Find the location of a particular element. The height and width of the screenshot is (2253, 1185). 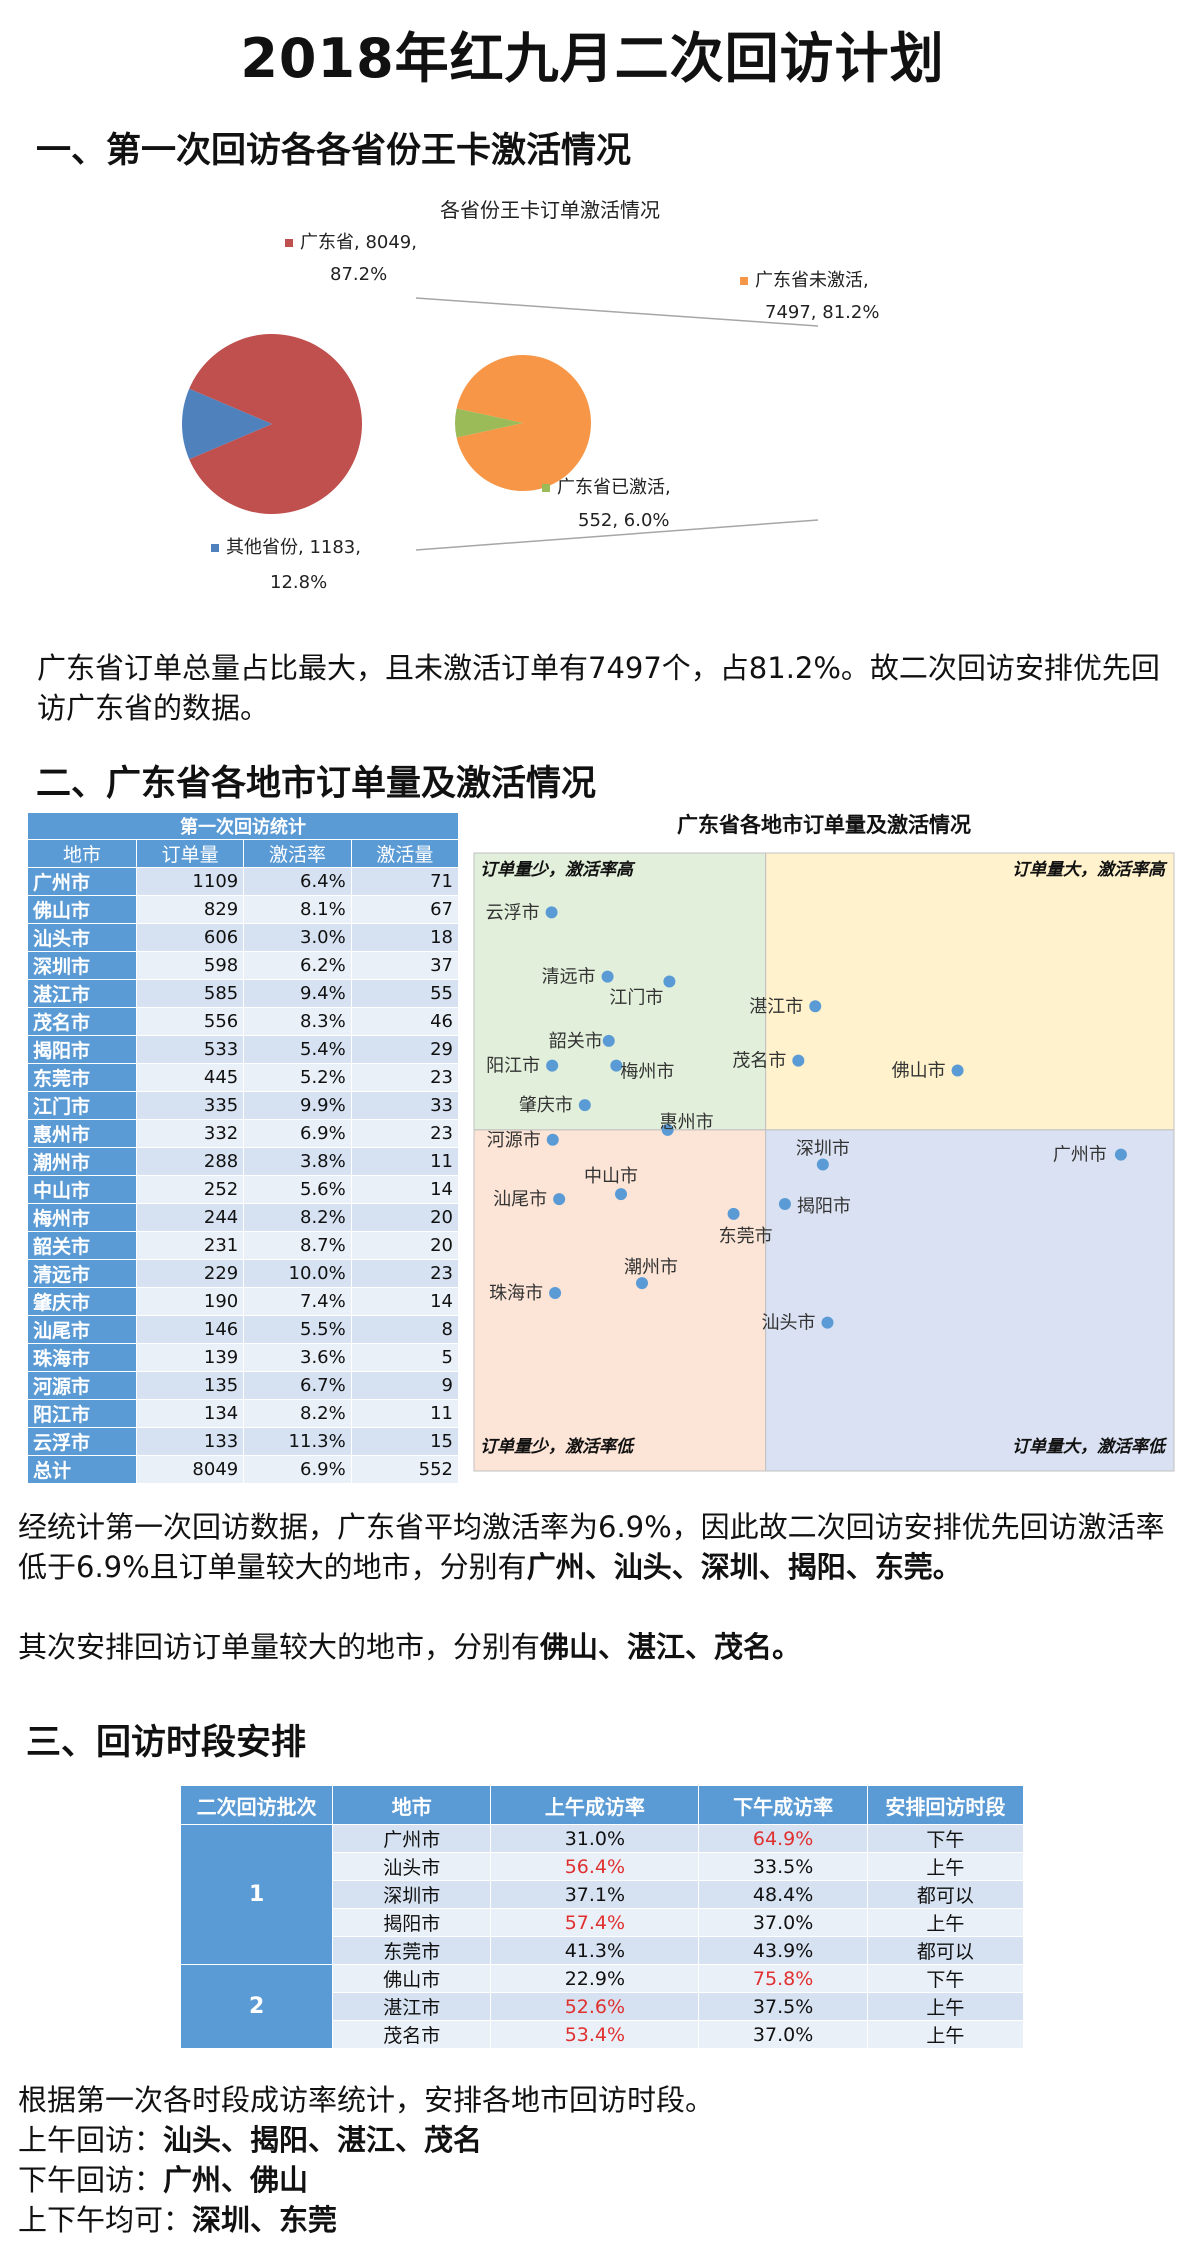

stats-cell-city: 韶关市 is located at coordinates (82, 1245).